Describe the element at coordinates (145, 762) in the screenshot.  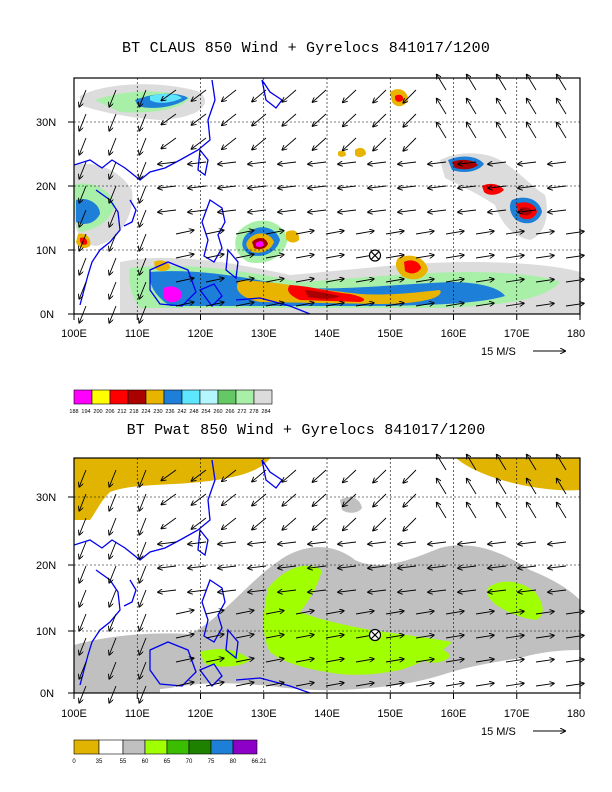
I see `colorbar-label: 60` at that location.